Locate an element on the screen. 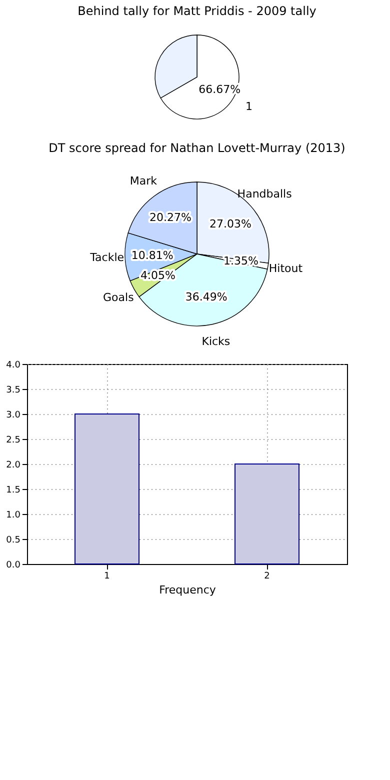 The height and width of the screenshot is (780, 390). y-tick-label: 2.5 is located at coordinates (13, 441).